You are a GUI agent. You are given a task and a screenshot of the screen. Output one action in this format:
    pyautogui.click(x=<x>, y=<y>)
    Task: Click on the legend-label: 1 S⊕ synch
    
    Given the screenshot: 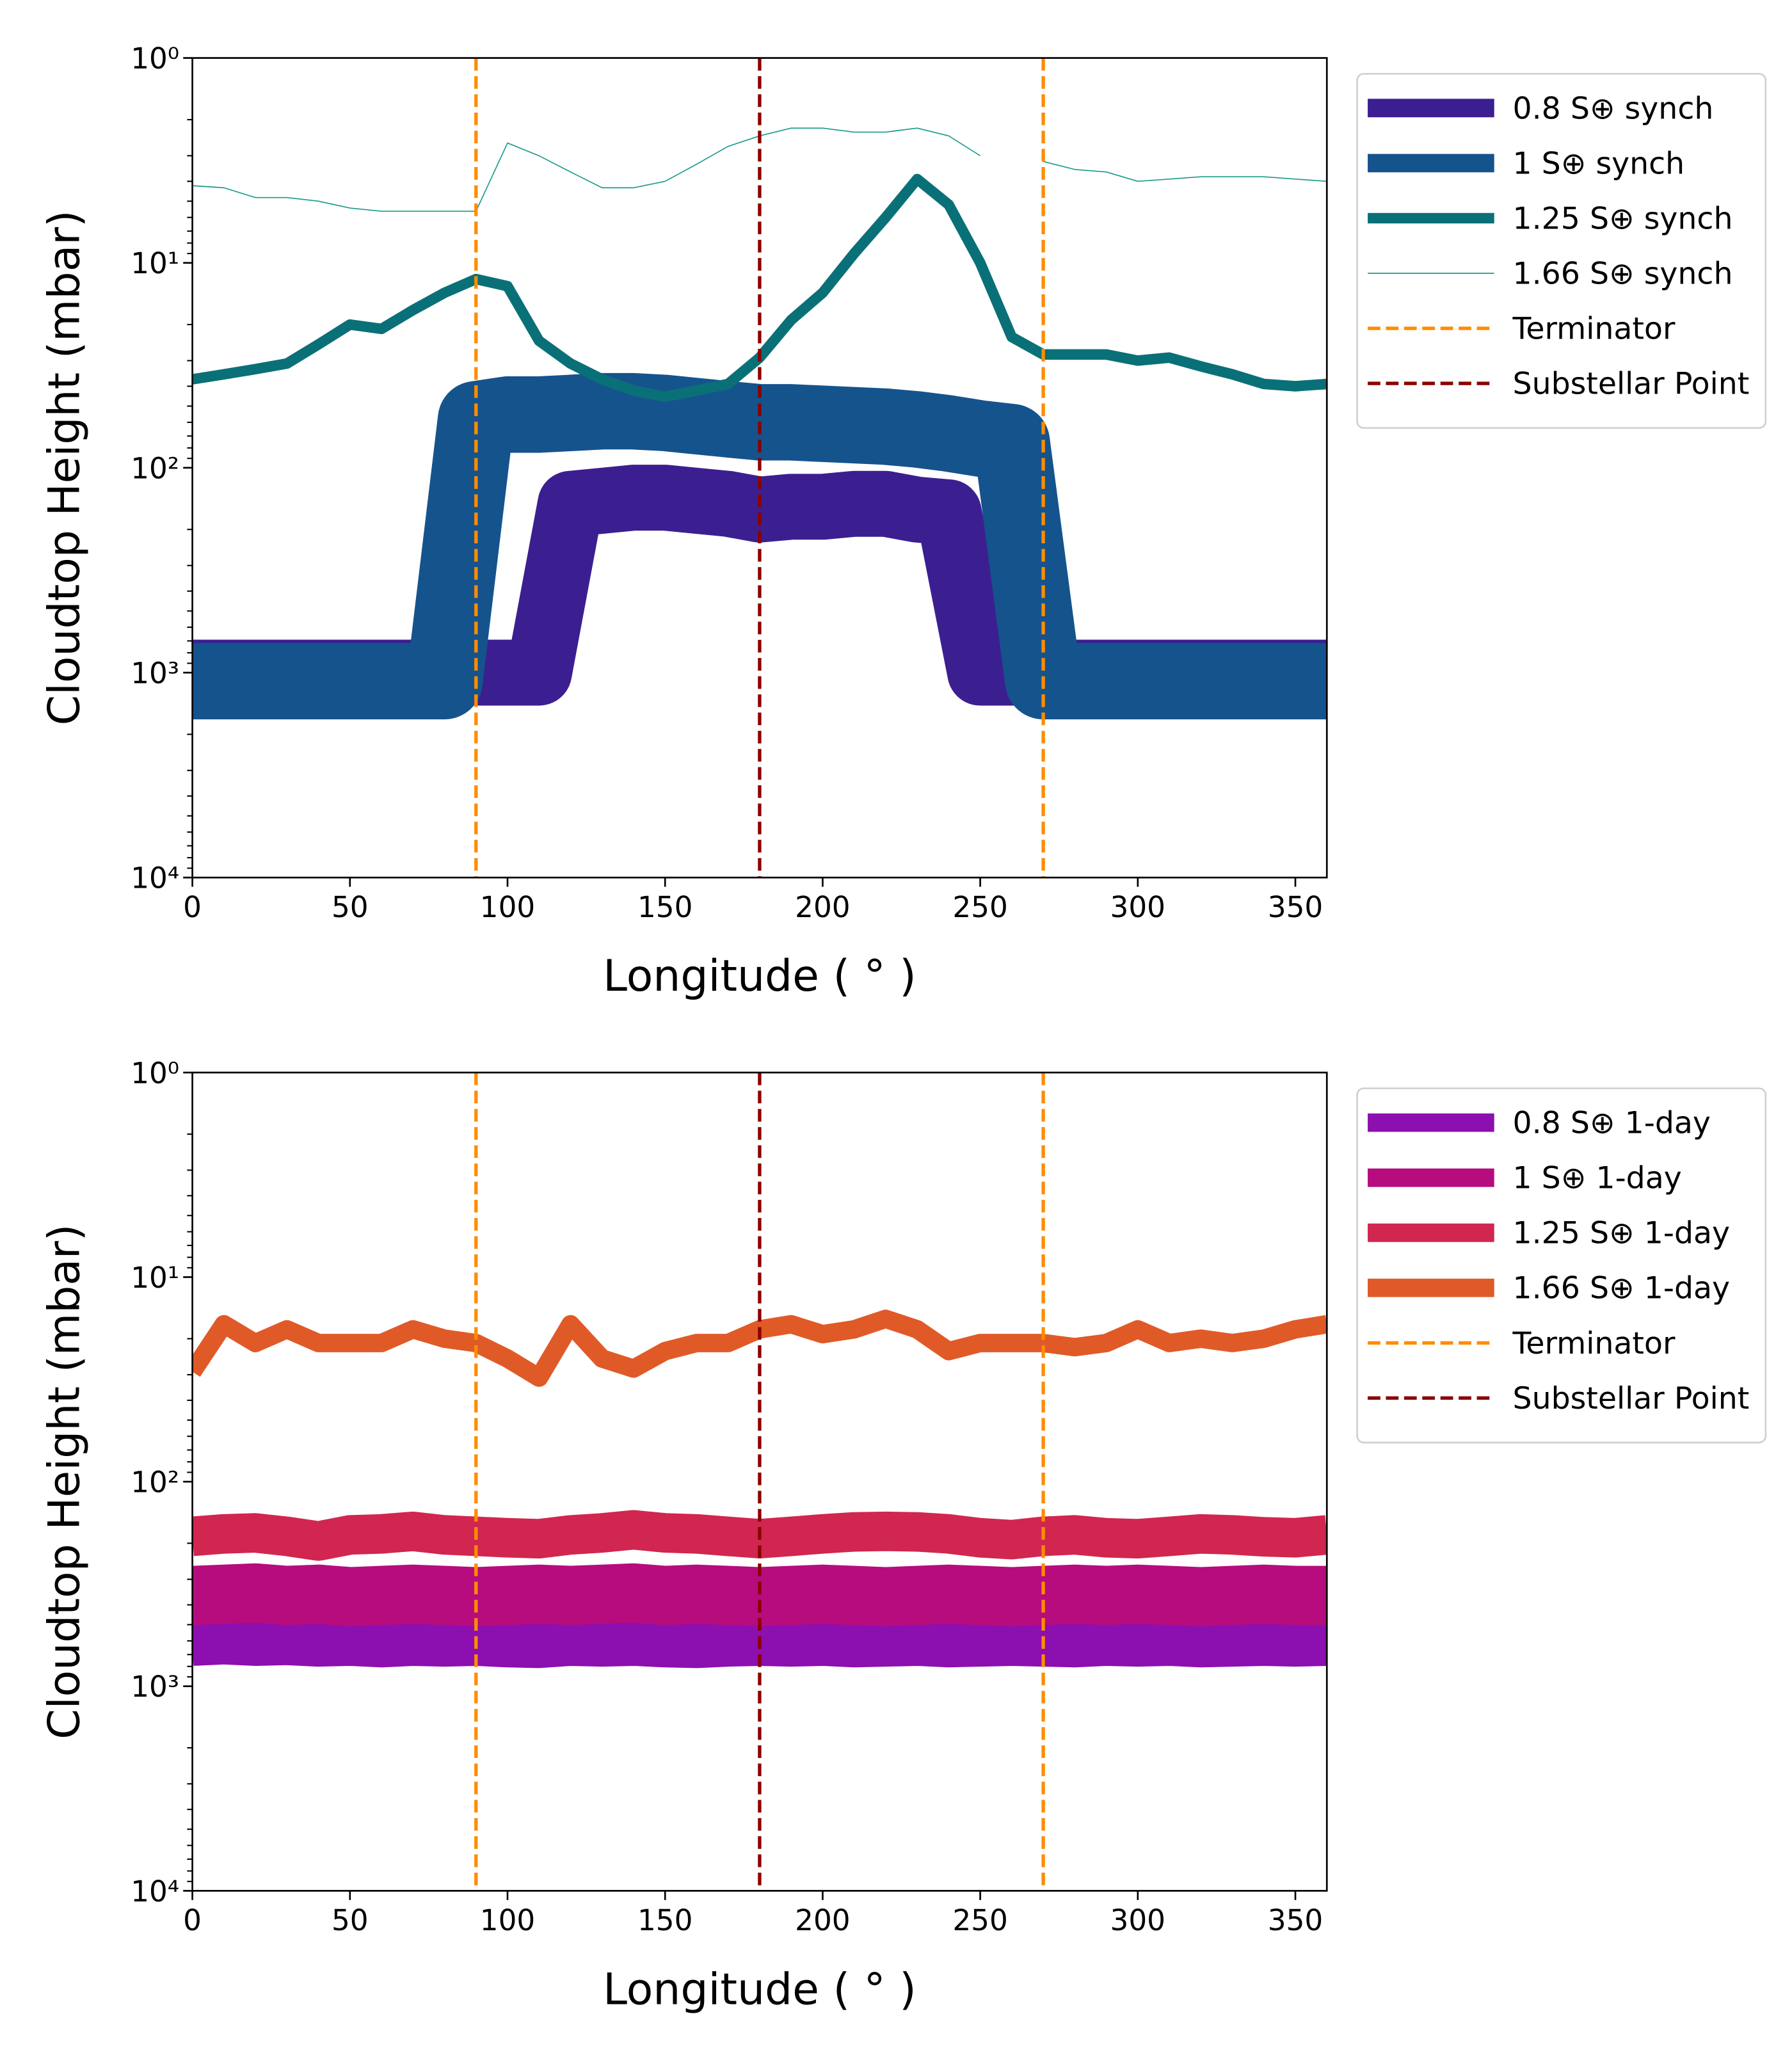 What is the action you would take?
    pyautogui.click(x=1599, y=163)
    